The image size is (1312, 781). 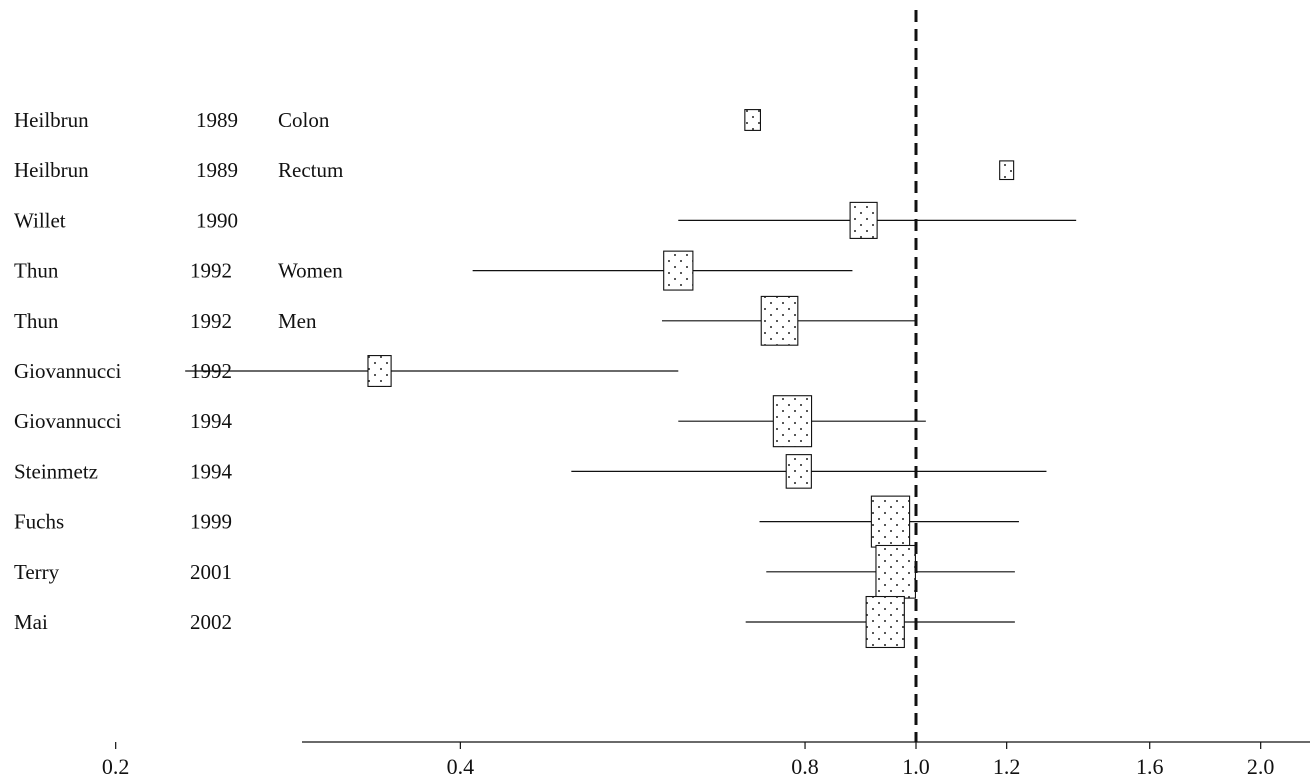 I want to click on study-author: Fuchs, so click(x=39, y=522).